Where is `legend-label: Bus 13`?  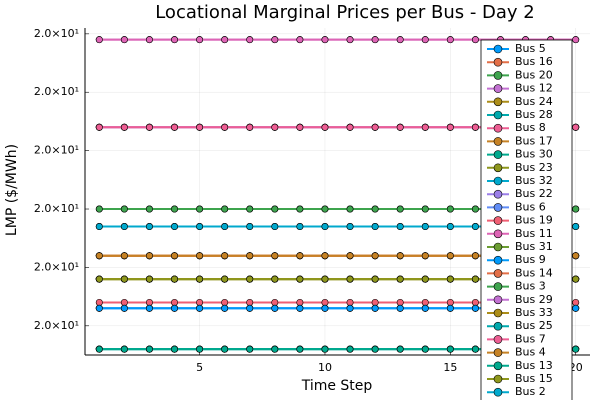 legend-label: Bus 13 is located at coordinates (534, 365).